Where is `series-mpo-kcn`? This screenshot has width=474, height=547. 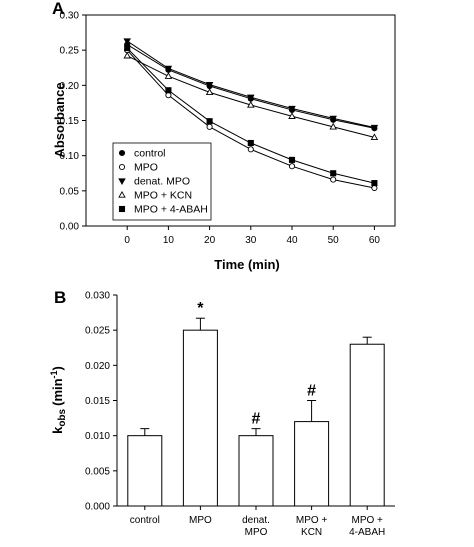
series-mpo-kcn is located at coordinates (251, 96).